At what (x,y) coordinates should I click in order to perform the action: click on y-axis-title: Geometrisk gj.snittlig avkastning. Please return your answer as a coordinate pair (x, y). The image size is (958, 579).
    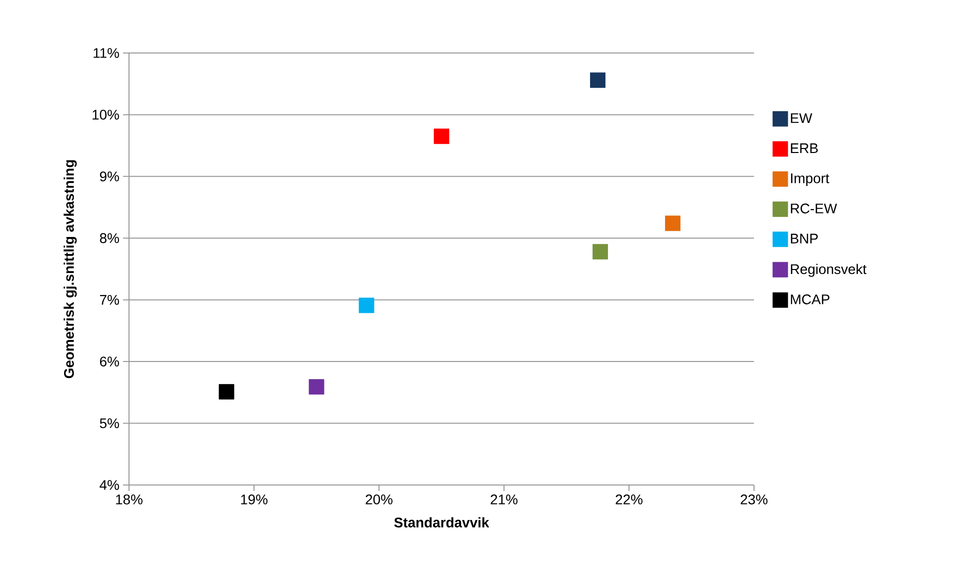
    Looking at the image, I should click on (70, 269).